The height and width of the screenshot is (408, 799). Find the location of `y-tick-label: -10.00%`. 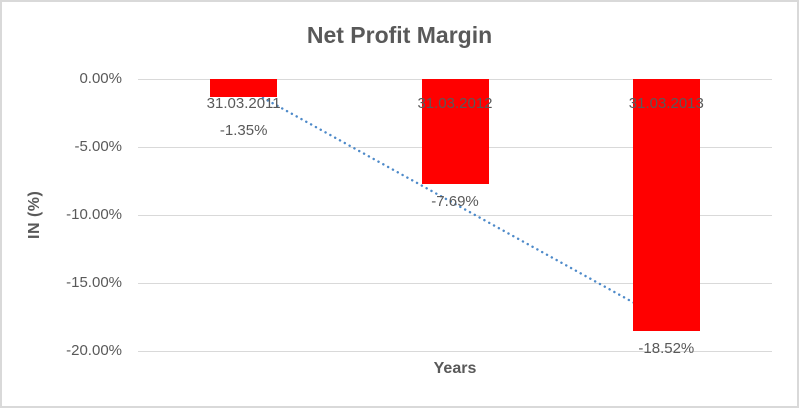

y-tick-label: -10.00% is located at coordinates (94, 214).